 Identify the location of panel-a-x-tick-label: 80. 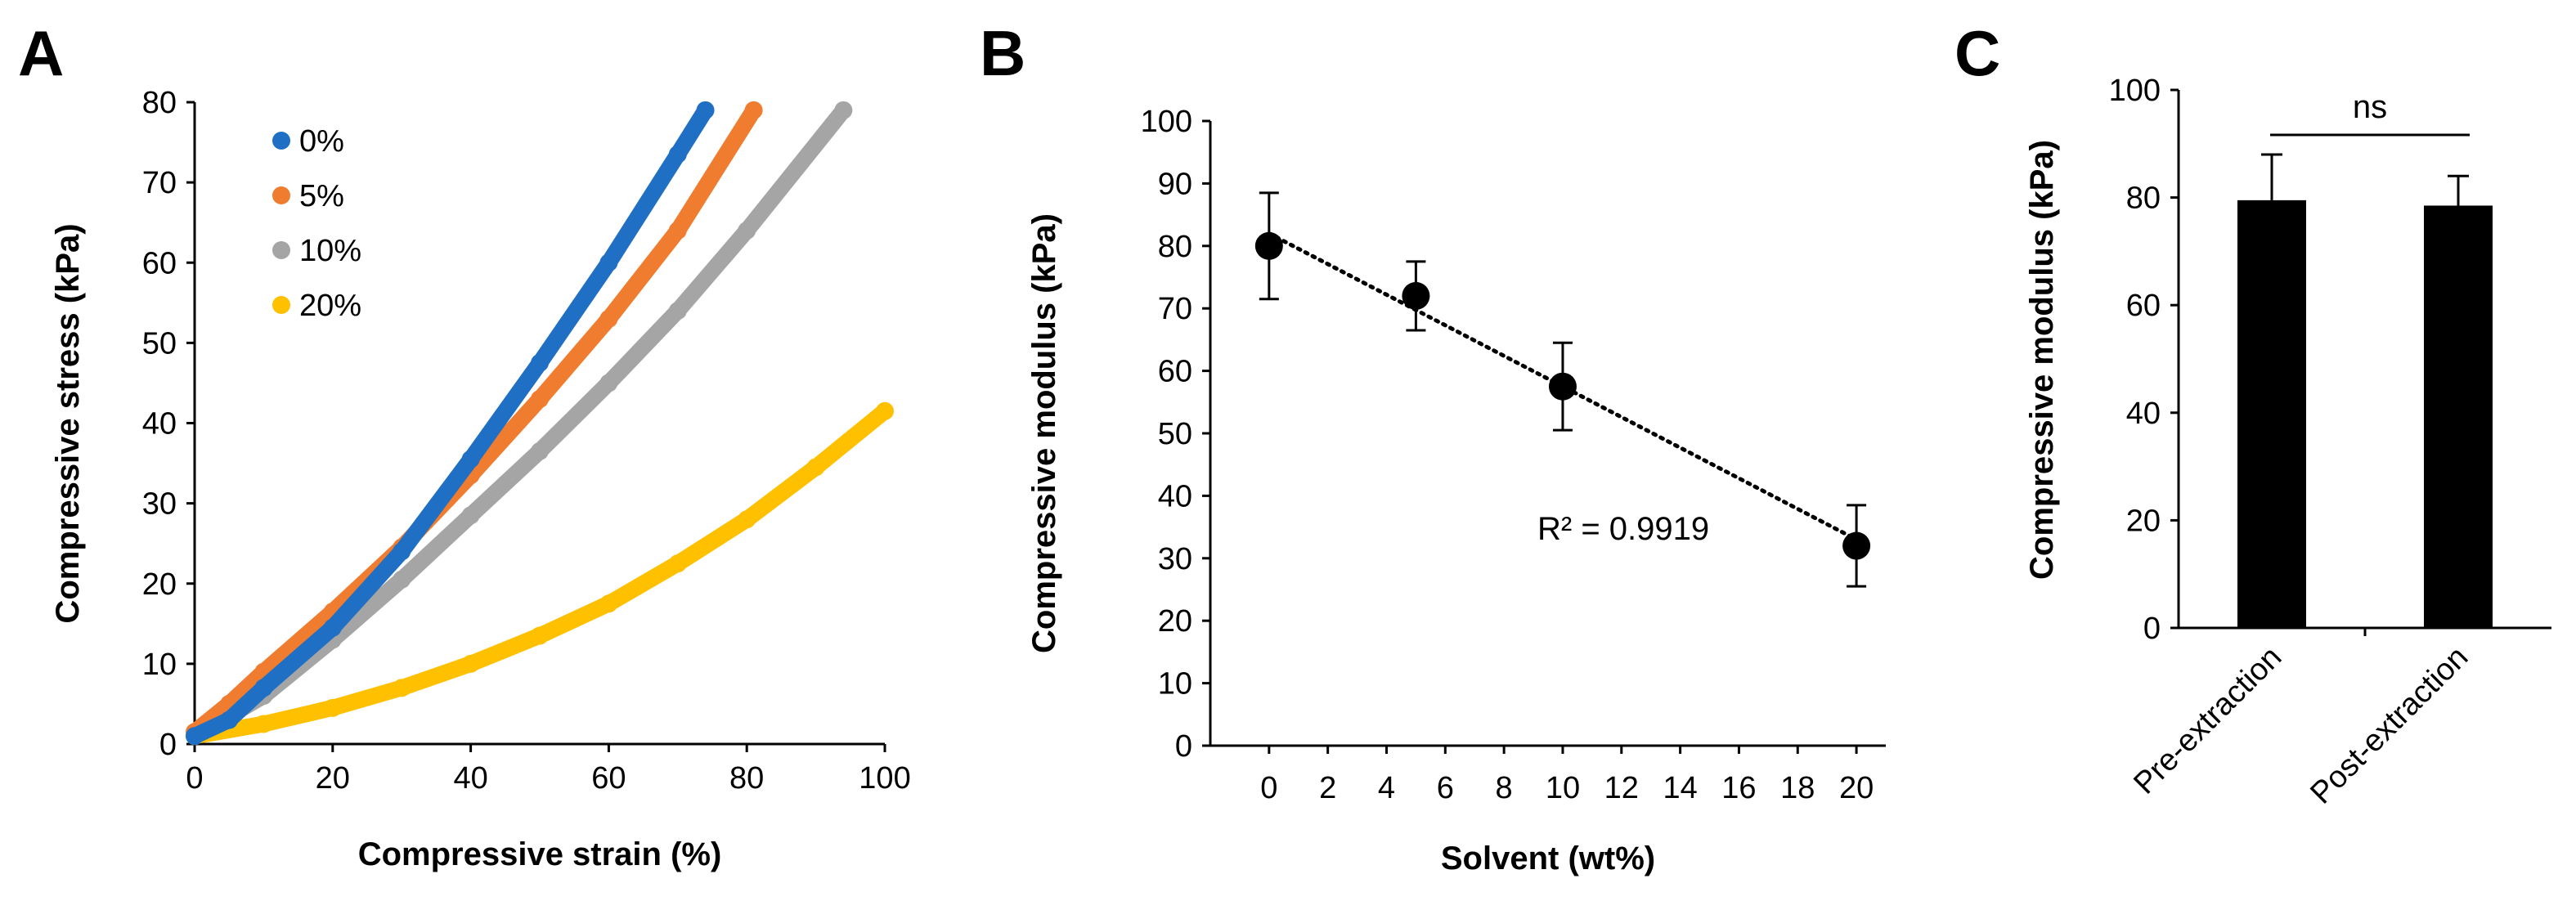
(747, 779).